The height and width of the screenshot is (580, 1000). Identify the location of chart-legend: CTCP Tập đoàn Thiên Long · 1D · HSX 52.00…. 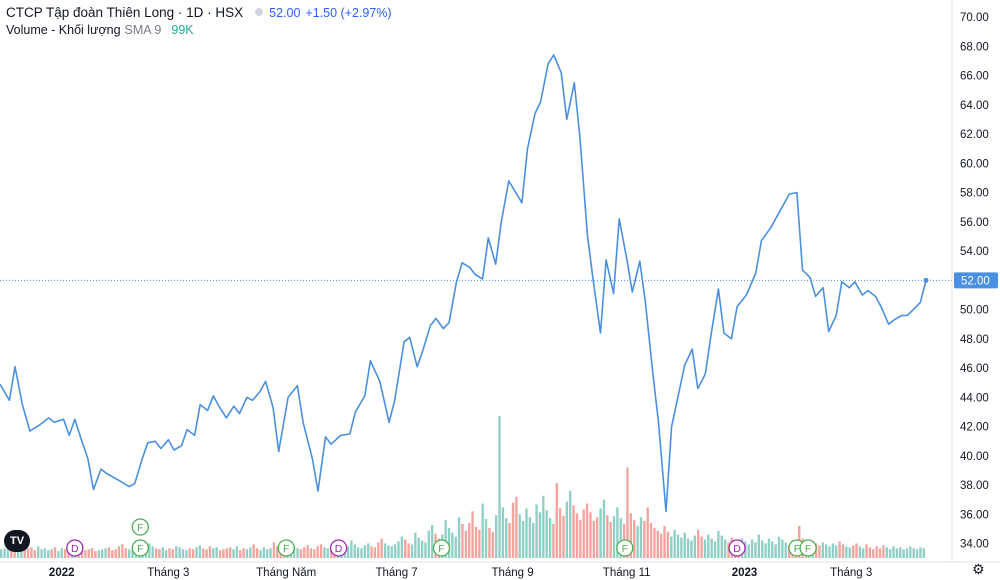
(201, 21).